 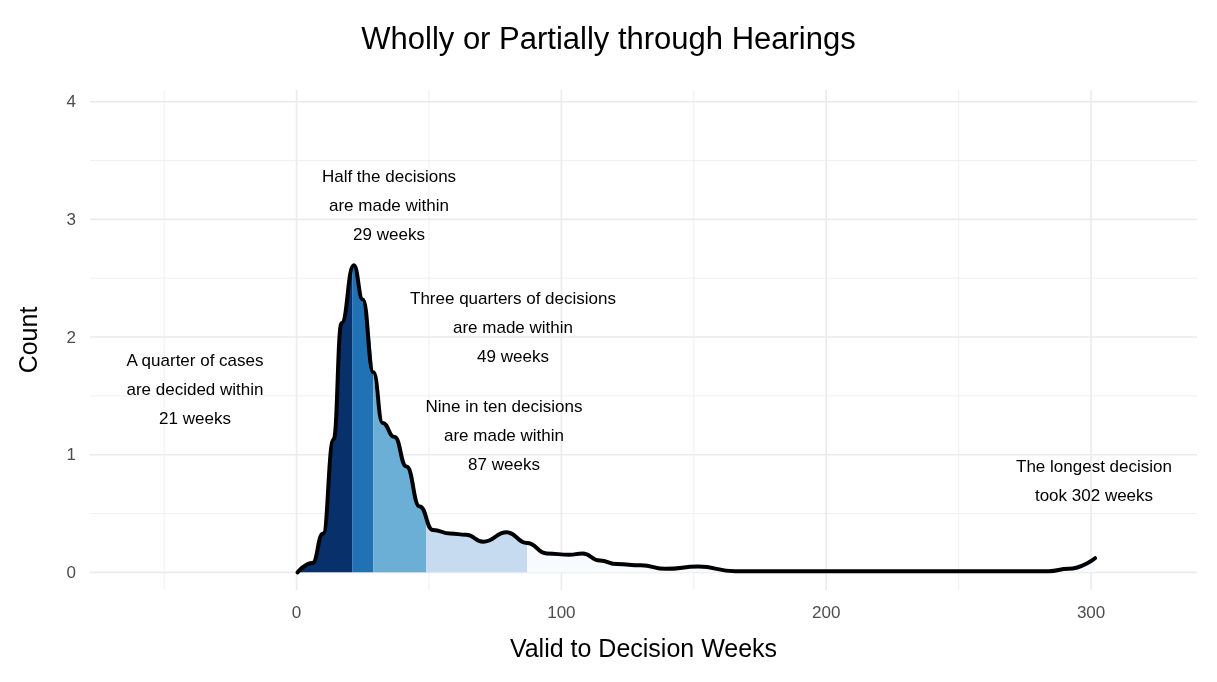 I want to click on x-tick-label: 100, so click(x=561, y=612).